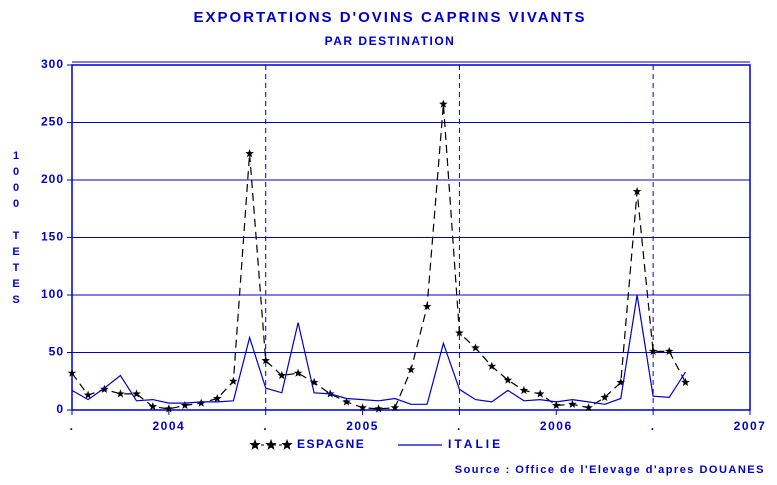 This screenshot has width=777, height=485. What do you see at coordinates (475, 444) in the screenshot?
I see `legend-label: ITALIE` at bounding box center [475, 444].